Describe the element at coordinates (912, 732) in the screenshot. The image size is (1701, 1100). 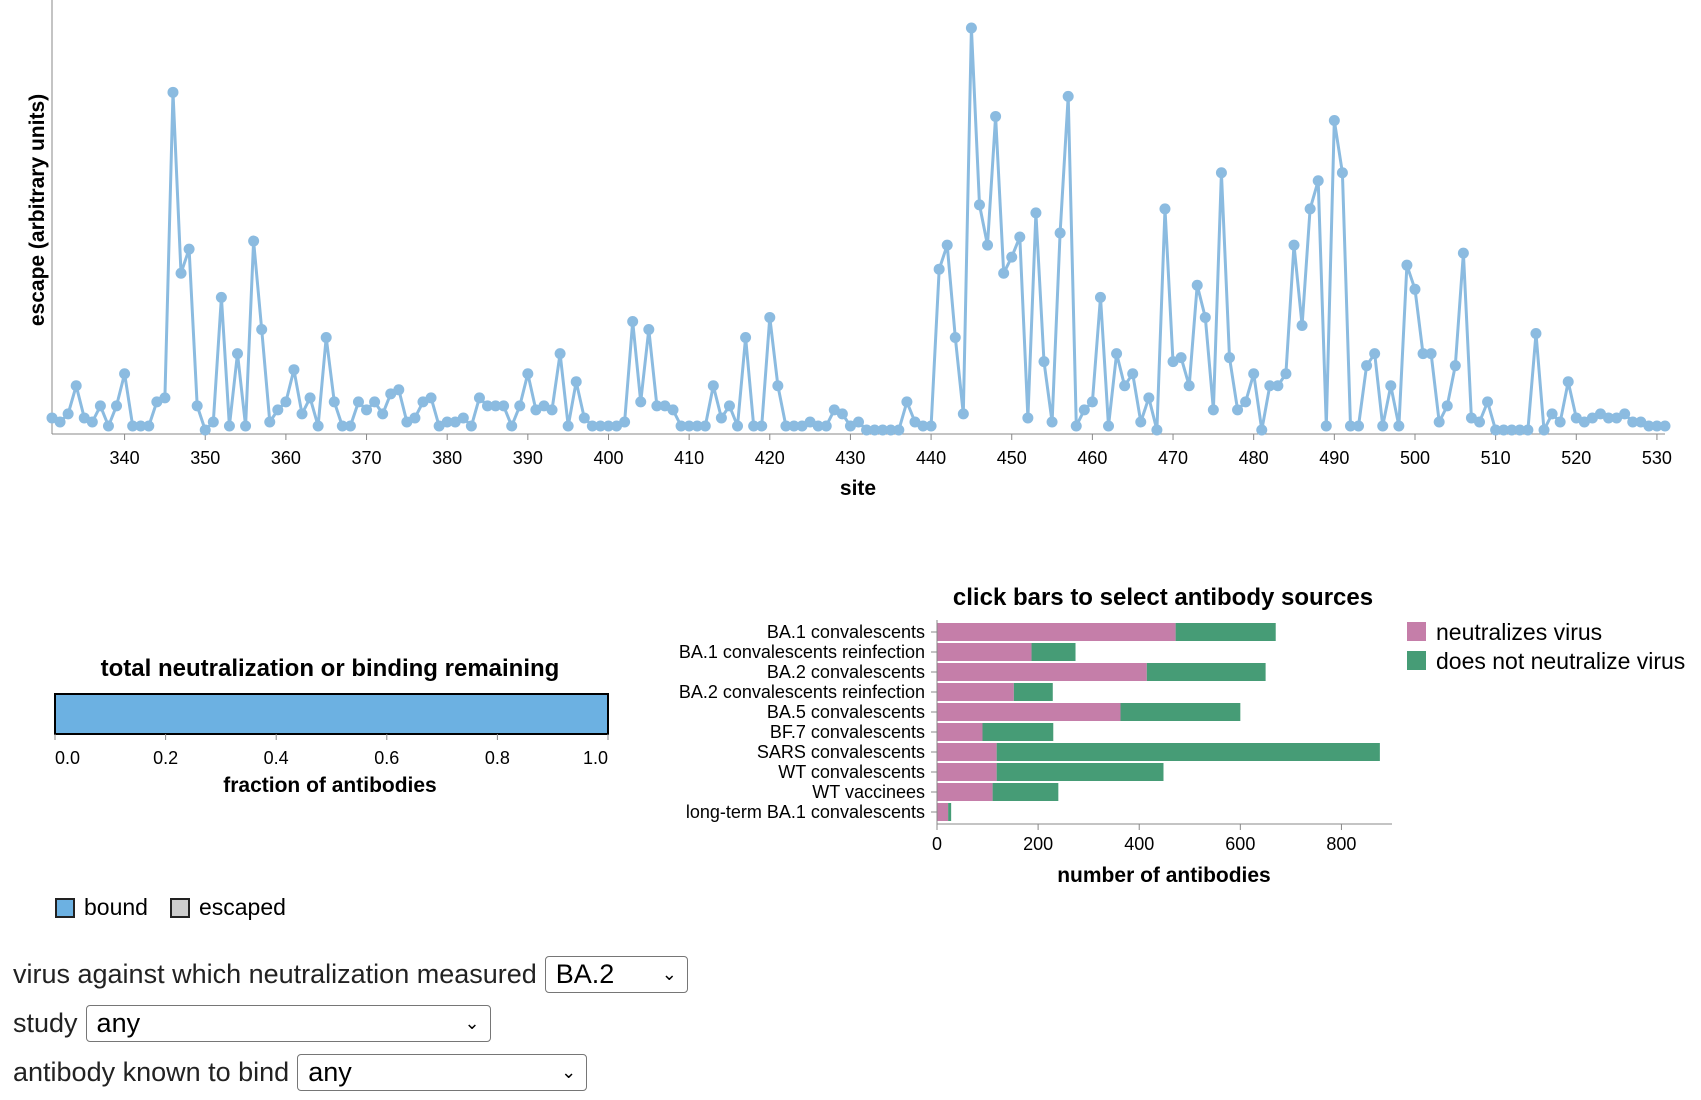
I see `bar-row: BF.7 convalescents` at that location.